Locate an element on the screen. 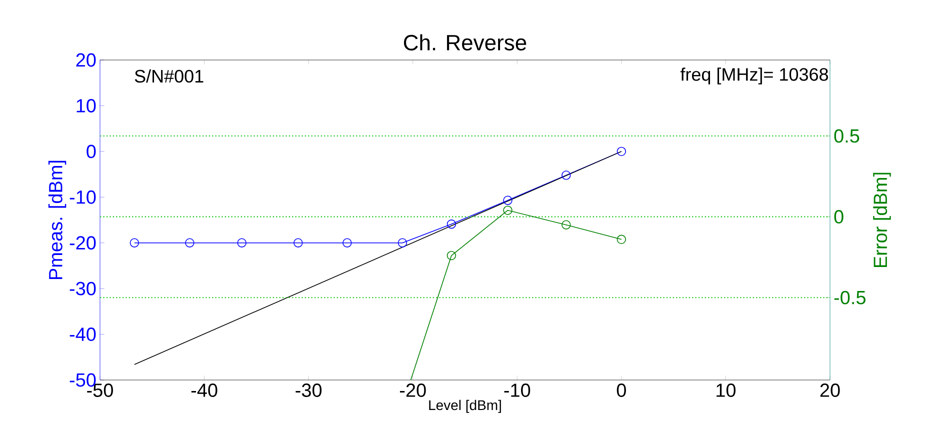  y-tick-label: 10 is located at coordinates (86, 105).